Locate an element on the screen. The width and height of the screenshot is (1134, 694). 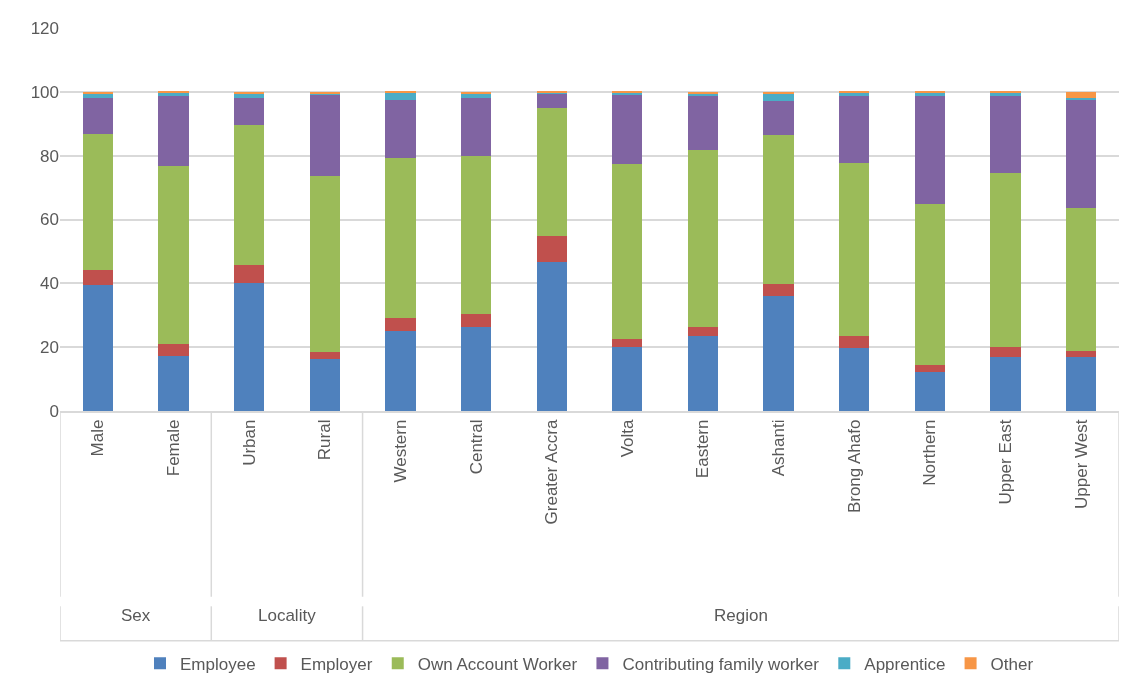
legend-label: Other is located at coordinates (1012, 664).